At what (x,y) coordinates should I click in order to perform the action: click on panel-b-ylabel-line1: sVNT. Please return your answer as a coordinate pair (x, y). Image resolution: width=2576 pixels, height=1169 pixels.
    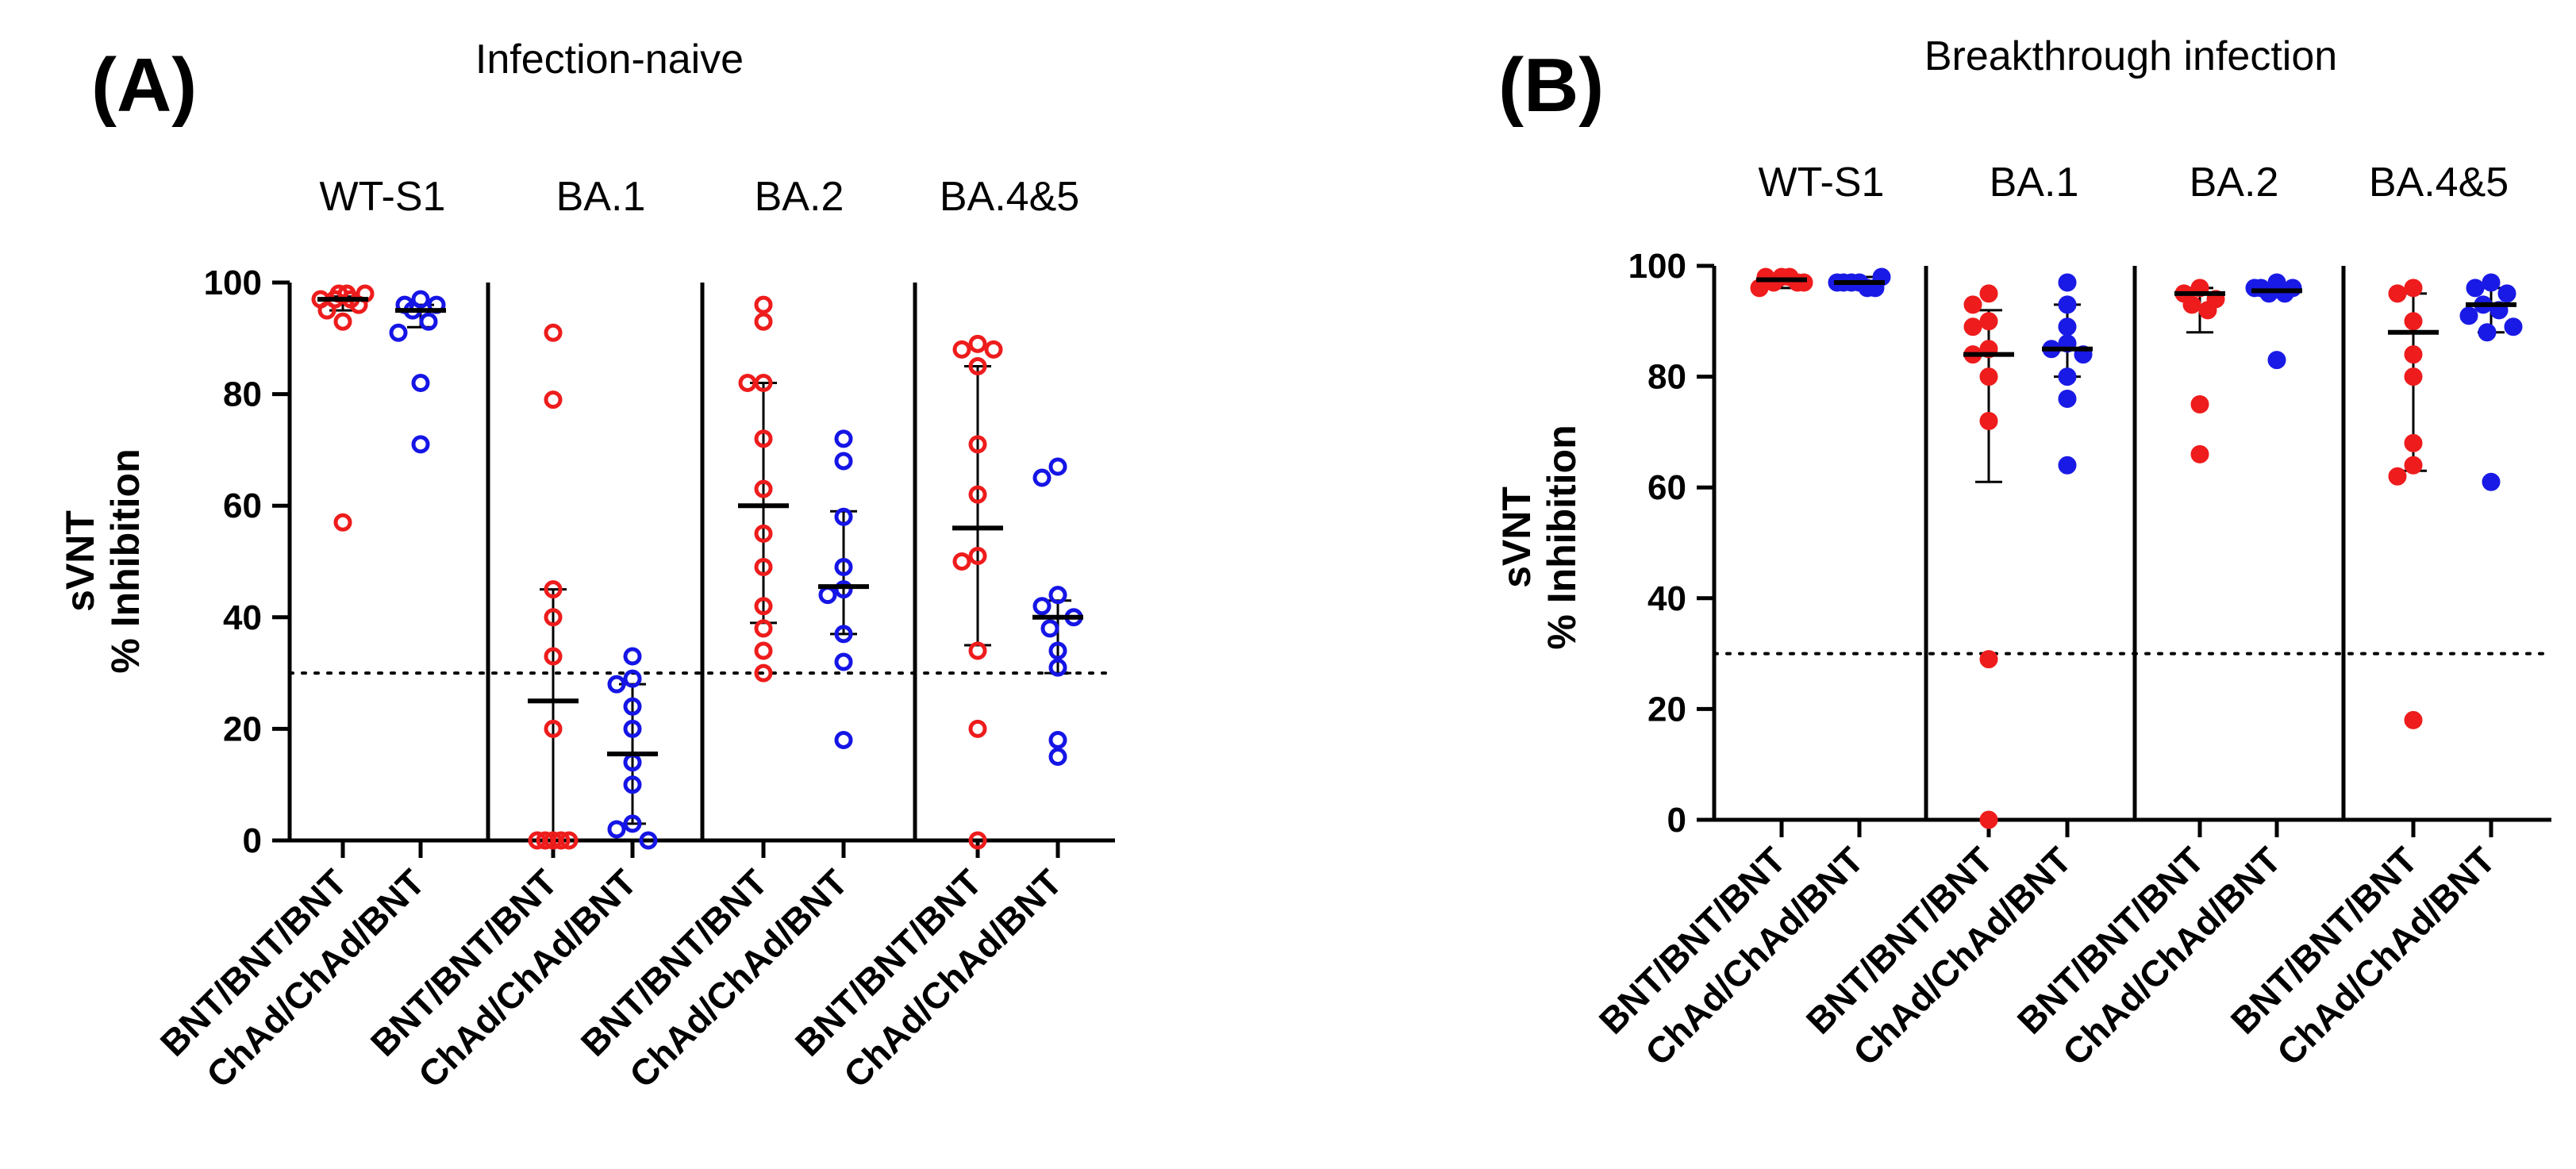
    Looking at the image, I should click on (1516, 537).